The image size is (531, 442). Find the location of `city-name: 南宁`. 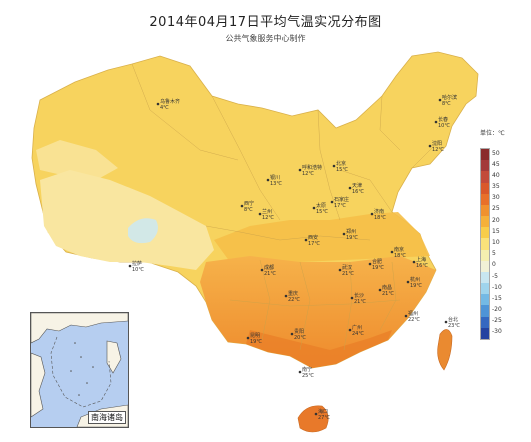

city-name: 南宁 is located at coordinates (307, 369).